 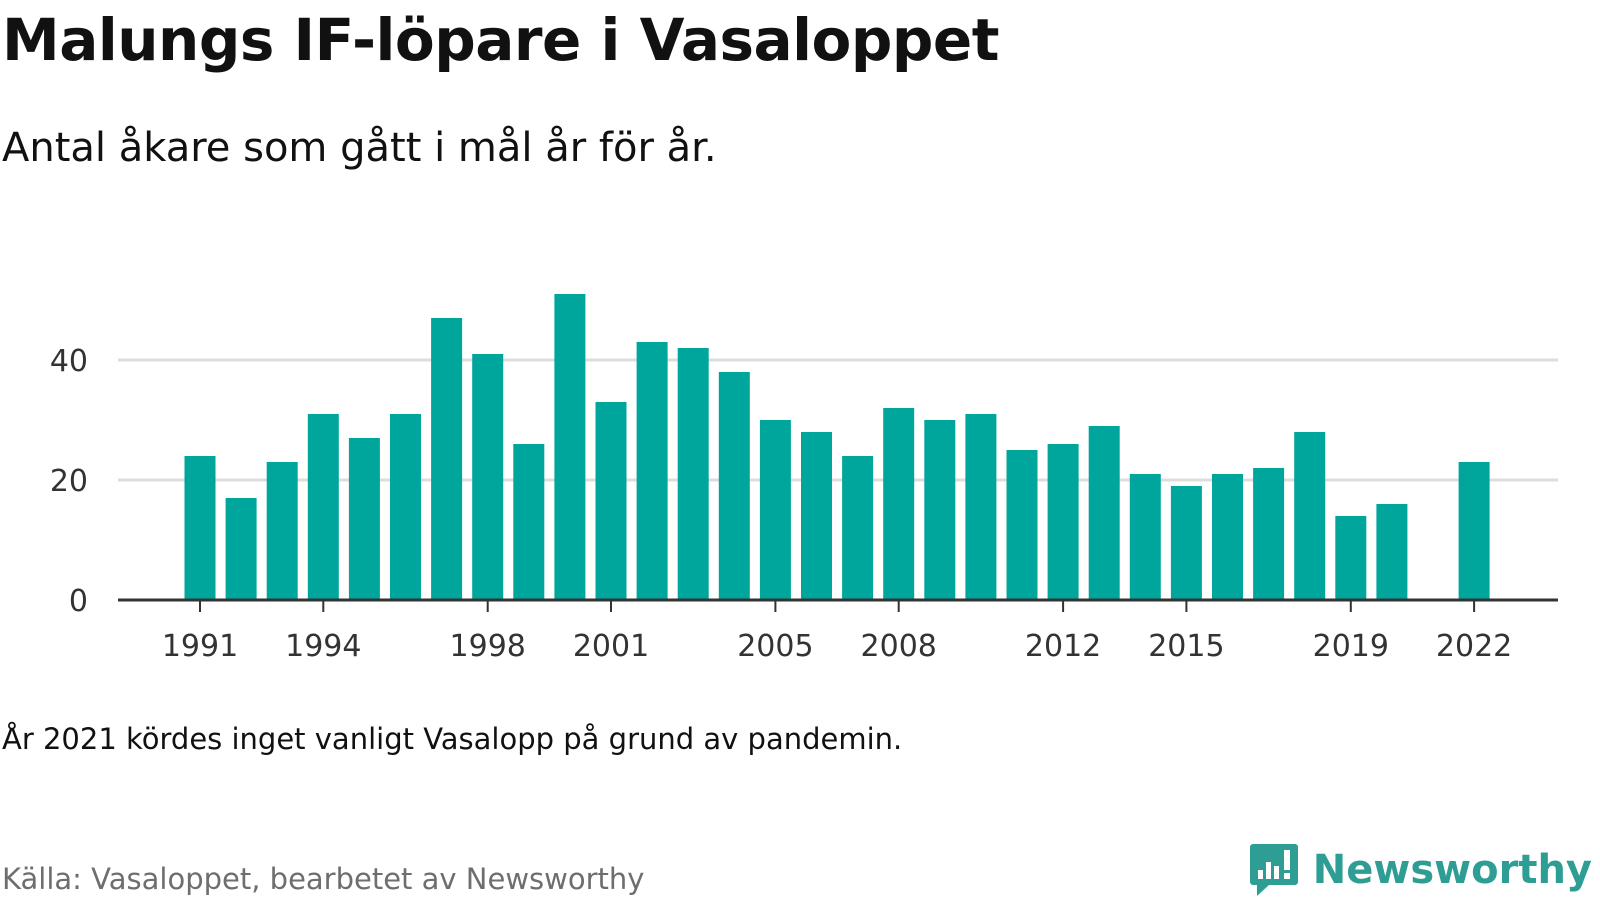 What do you see at coordinates (899, 646) in the screenshot?
I see `x-tick-label-2008: 2008` at bounding box center [899, 646].